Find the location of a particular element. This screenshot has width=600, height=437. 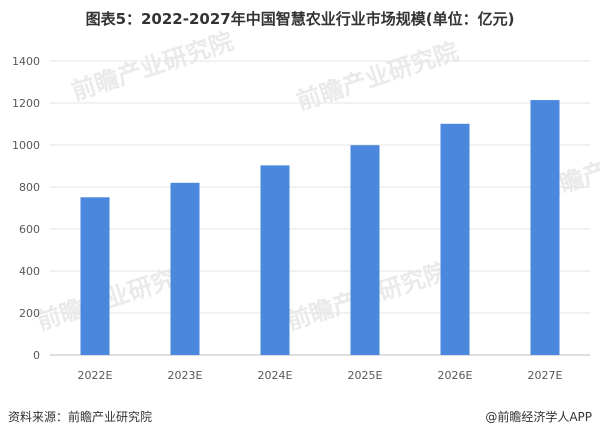

y-tick-label: 400 is located at coordinates (29, 271).